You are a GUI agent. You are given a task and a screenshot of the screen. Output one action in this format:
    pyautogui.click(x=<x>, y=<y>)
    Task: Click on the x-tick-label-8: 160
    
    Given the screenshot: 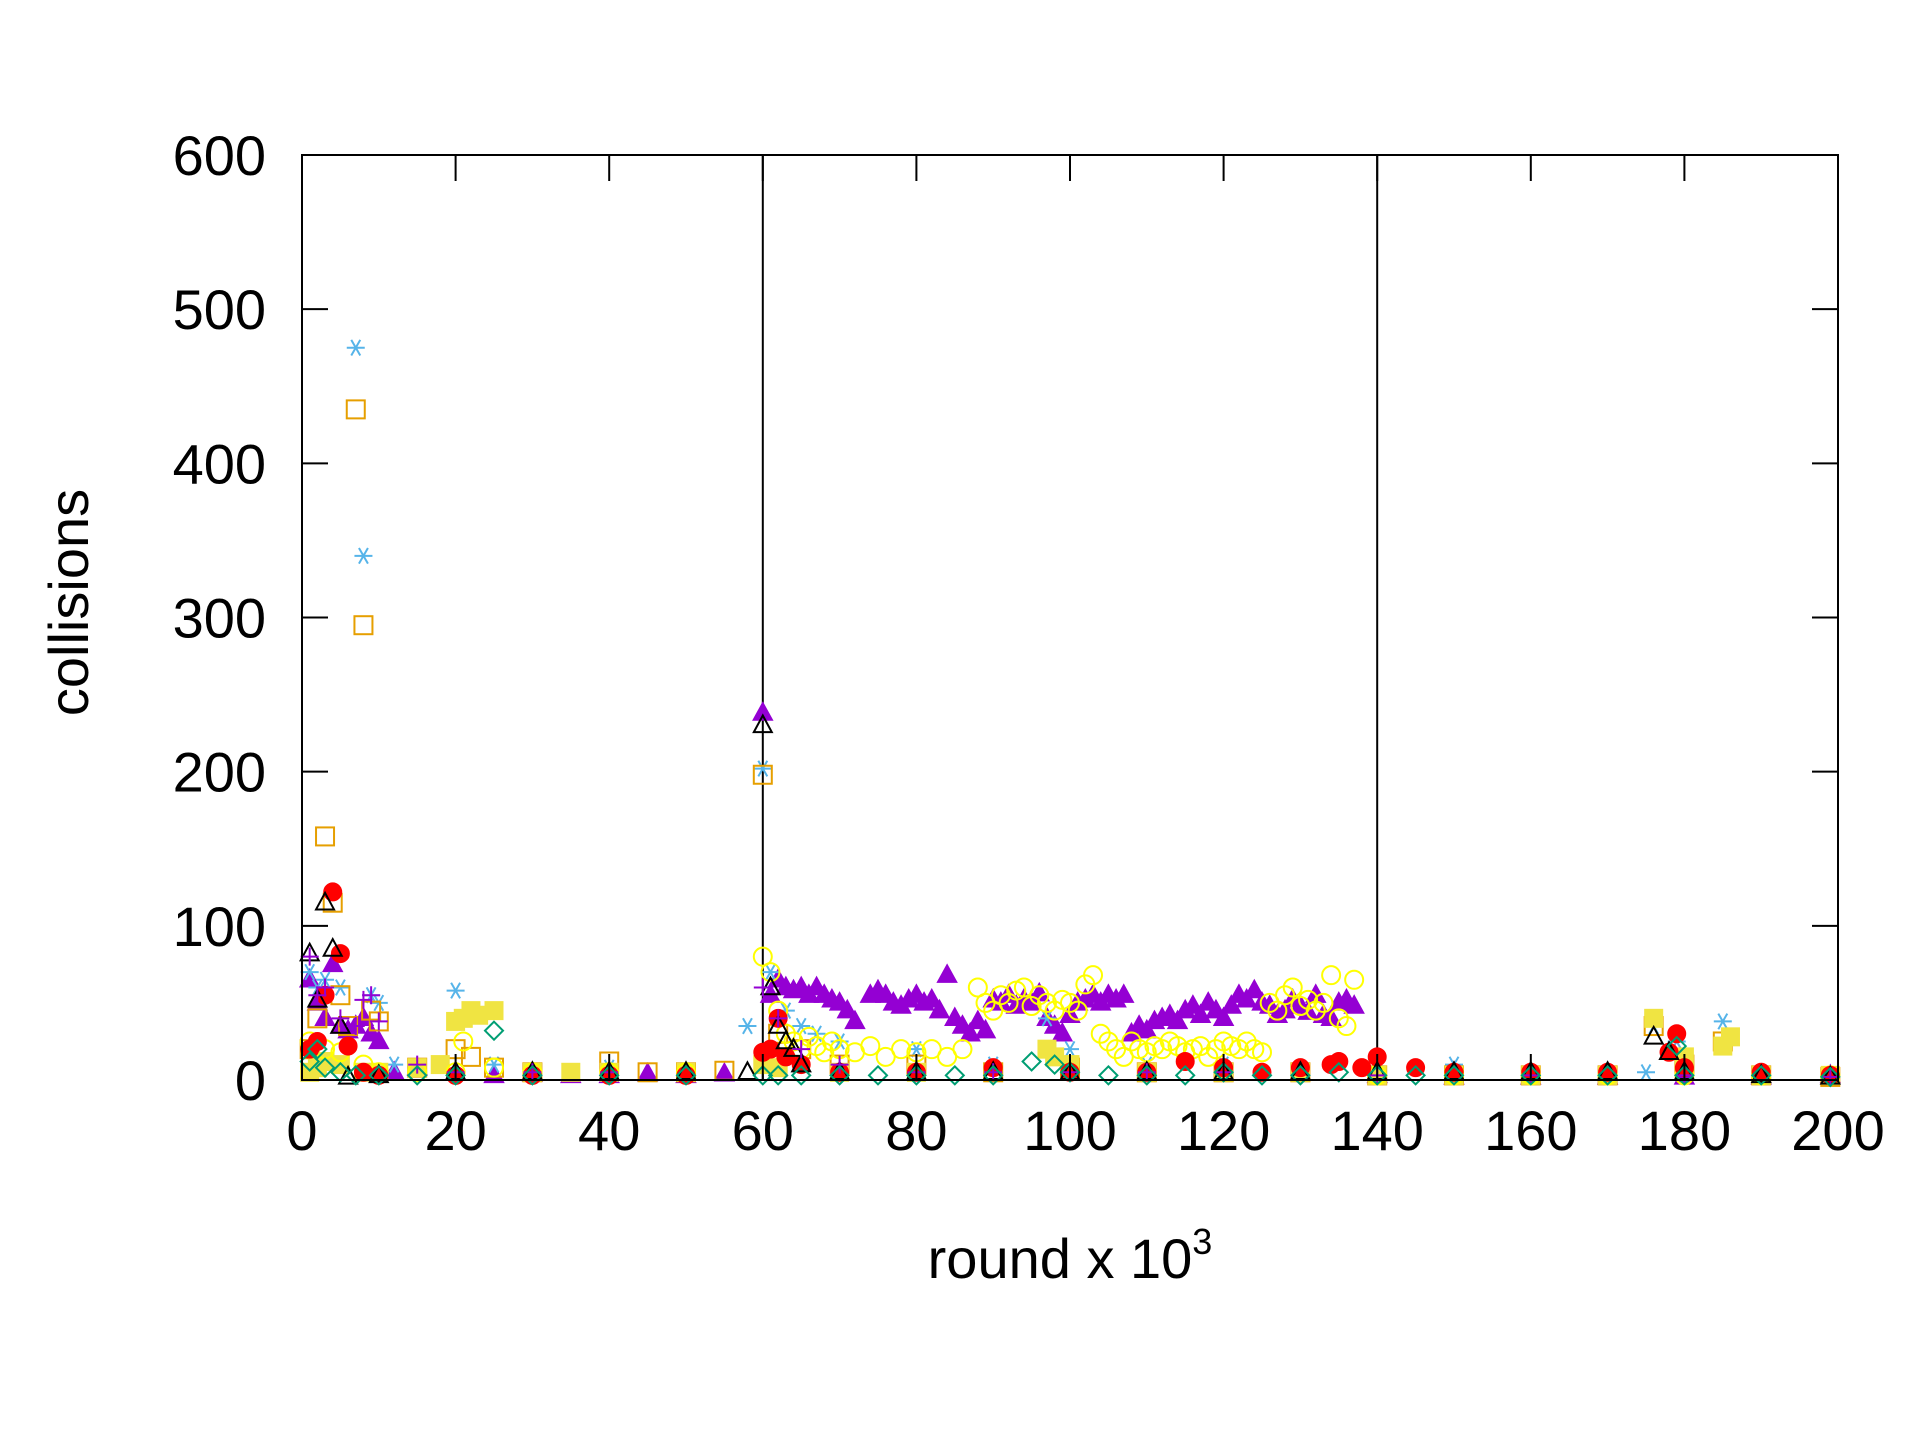 What is the action you would take?
    pyautogui.click(x=1530, y=1130)
    